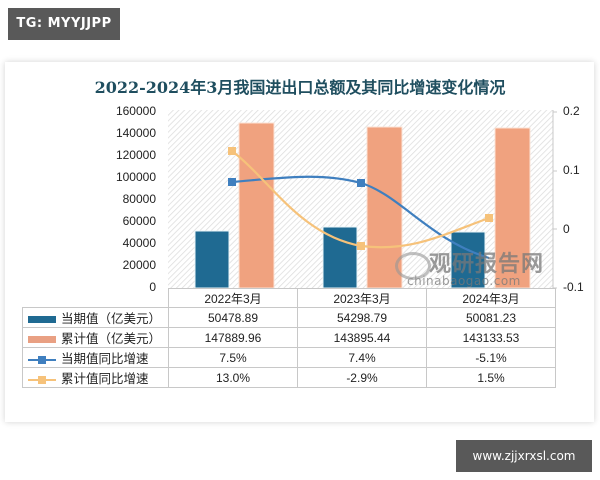  Describe the element at coordinates (42, 360) in the screenshot. I see `legend-line-blue-icon` at that location.